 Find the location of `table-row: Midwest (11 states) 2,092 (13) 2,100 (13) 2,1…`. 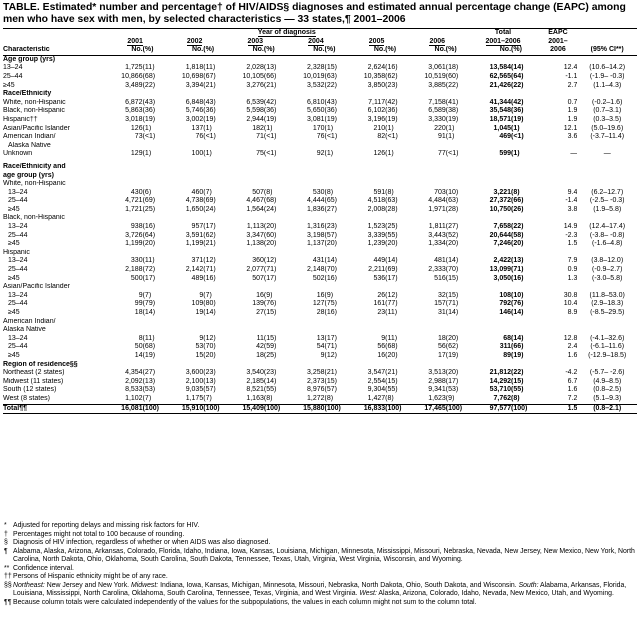

table-row: Midwest (11 states) 2,092 (13) 2,100 (13) 2,1… is located at coordinates (320, 382).